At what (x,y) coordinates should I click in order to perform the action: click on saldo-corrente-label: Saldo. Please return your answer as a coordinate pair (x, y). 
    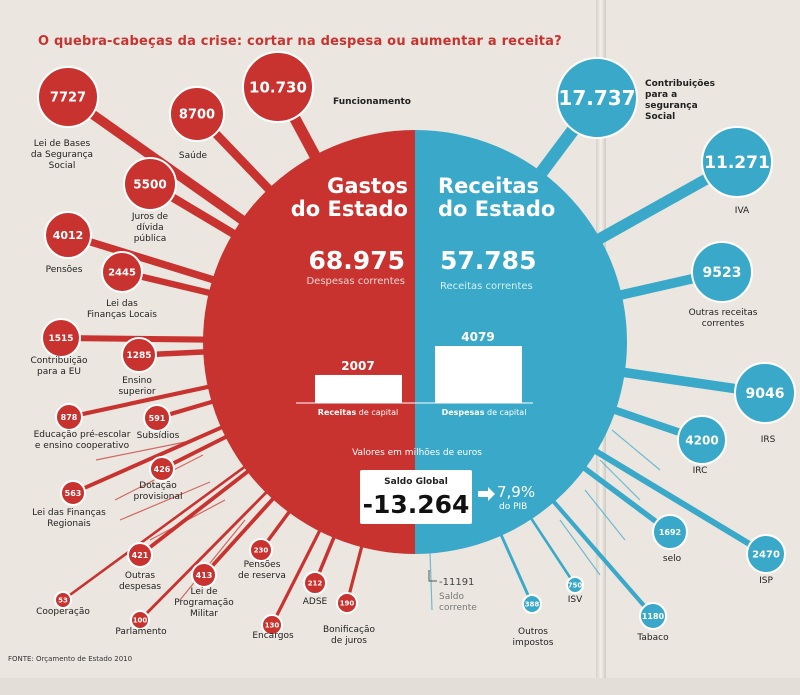
    Looking at the image, I should click on (451, 597).